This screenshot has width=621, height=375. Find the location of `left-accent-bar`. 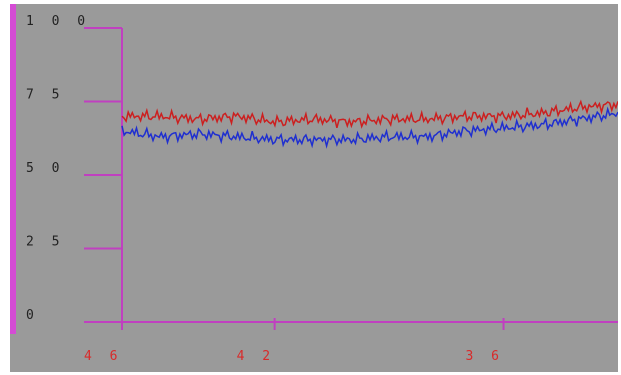

left-accent-bar is located at coordinates (13, 169).